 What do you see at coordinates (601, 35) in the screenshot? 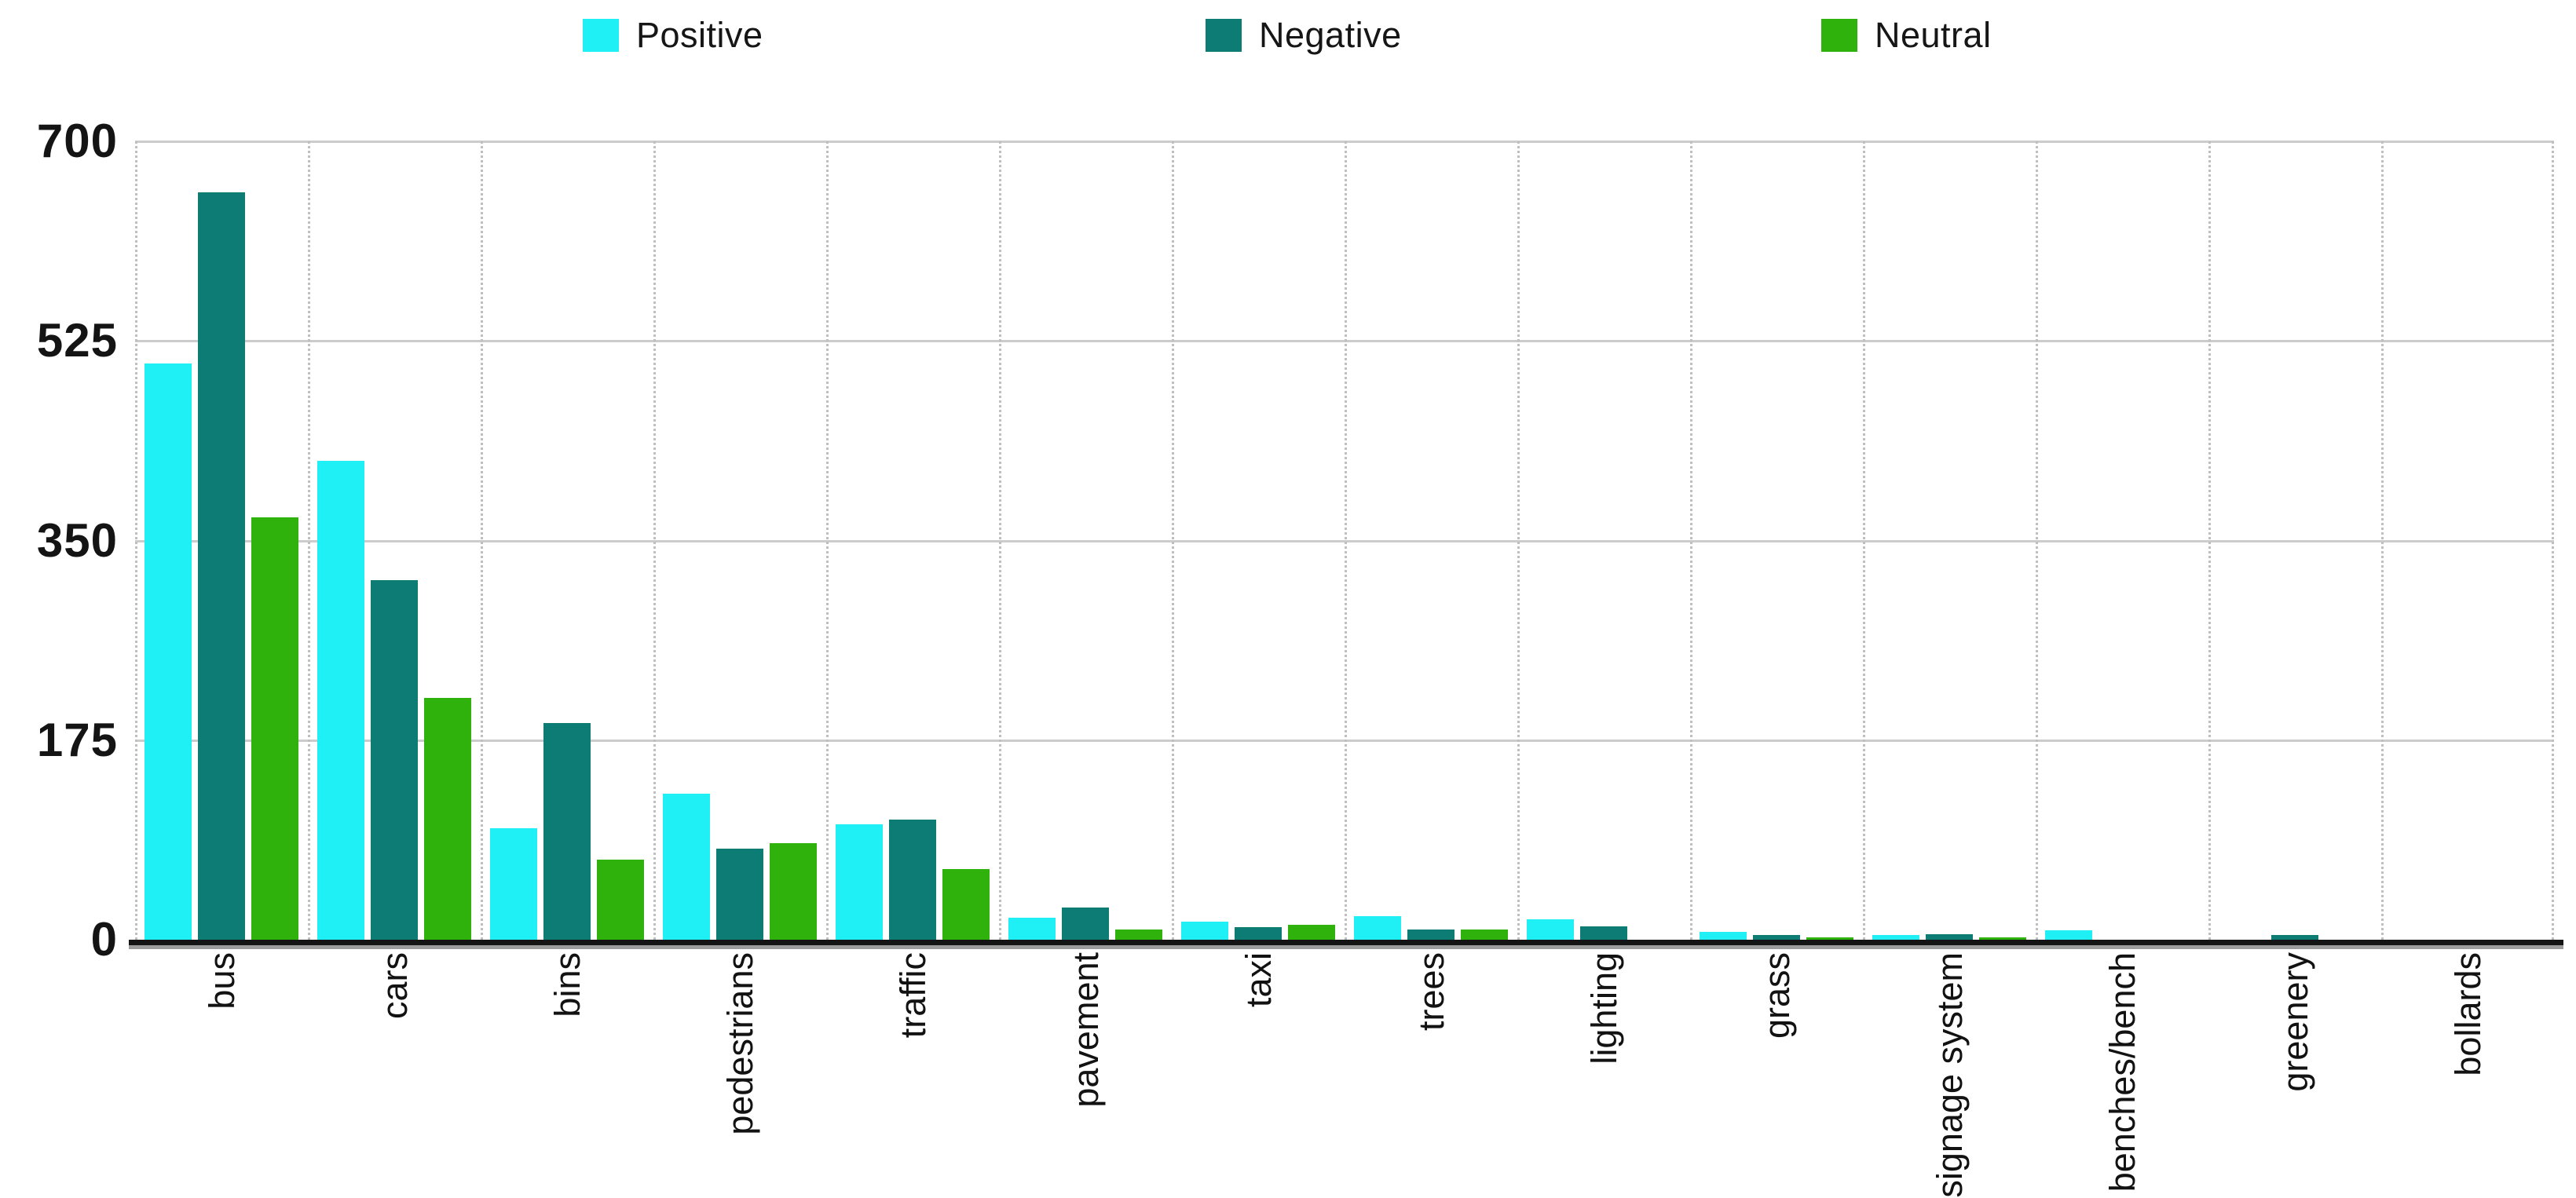
I see `positive-swatch-icon` at bounding box center [601, 35].